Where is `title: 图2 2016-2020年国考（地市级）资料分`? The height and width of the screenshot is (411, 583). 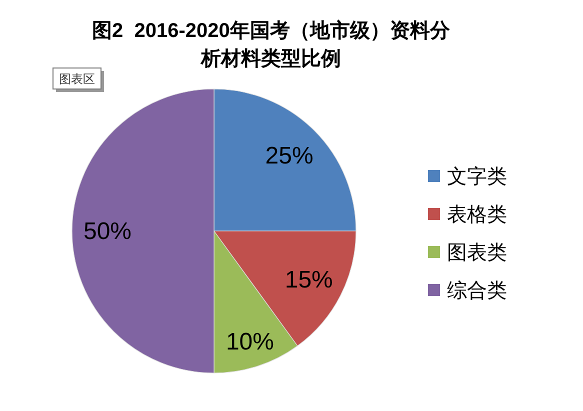 title: 图2 2016-2020年国考（地市级）资料分 is located at coordinates (271, 31).